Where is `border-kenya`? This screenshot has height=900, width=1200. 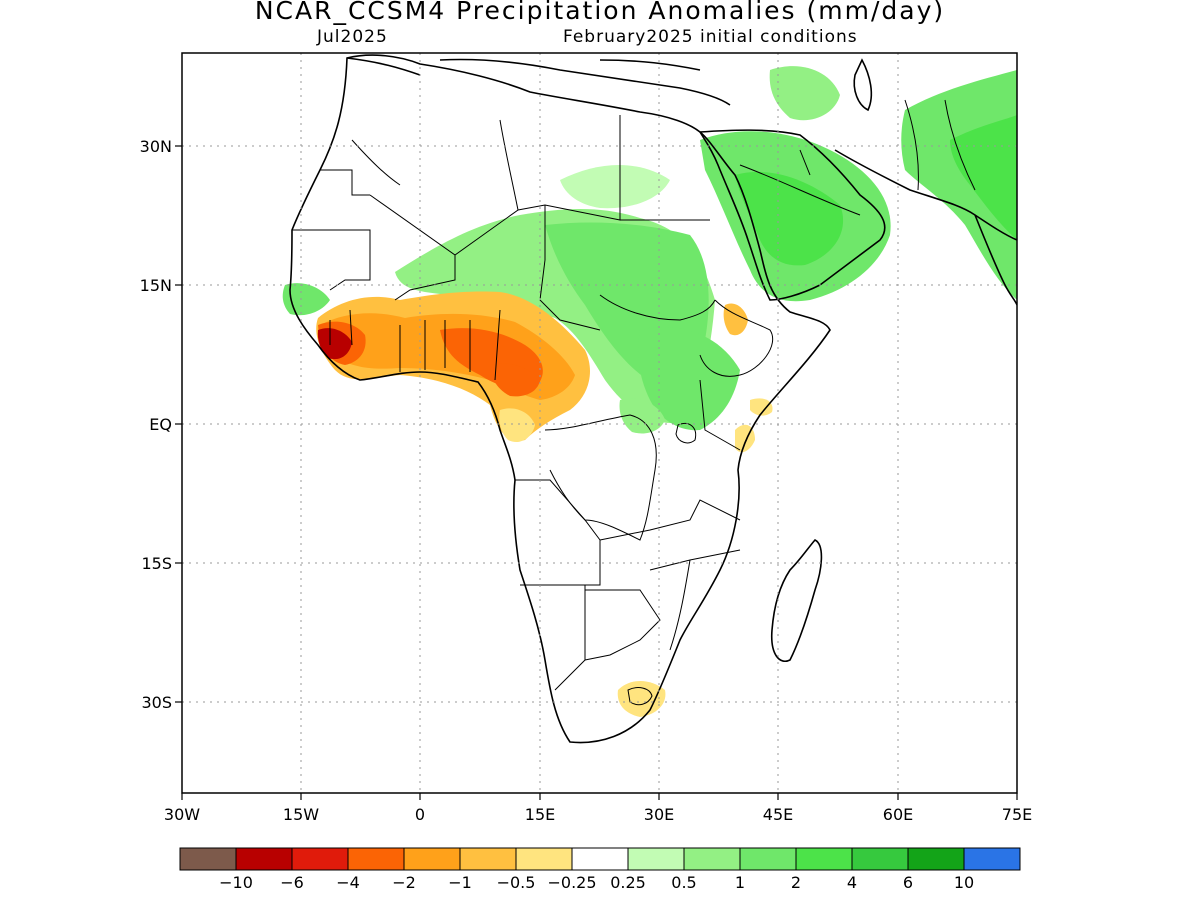 border-kenya is located at coordinates (720, 415).